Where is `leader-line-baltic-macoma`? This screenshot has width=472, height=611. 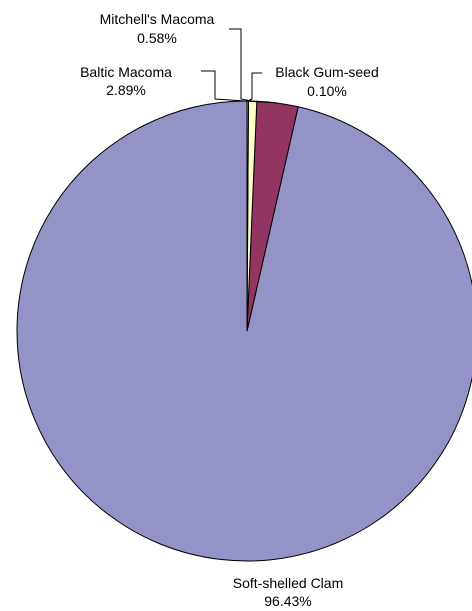 leader-line-baltic-macoma is located at coordinates (239, 87).